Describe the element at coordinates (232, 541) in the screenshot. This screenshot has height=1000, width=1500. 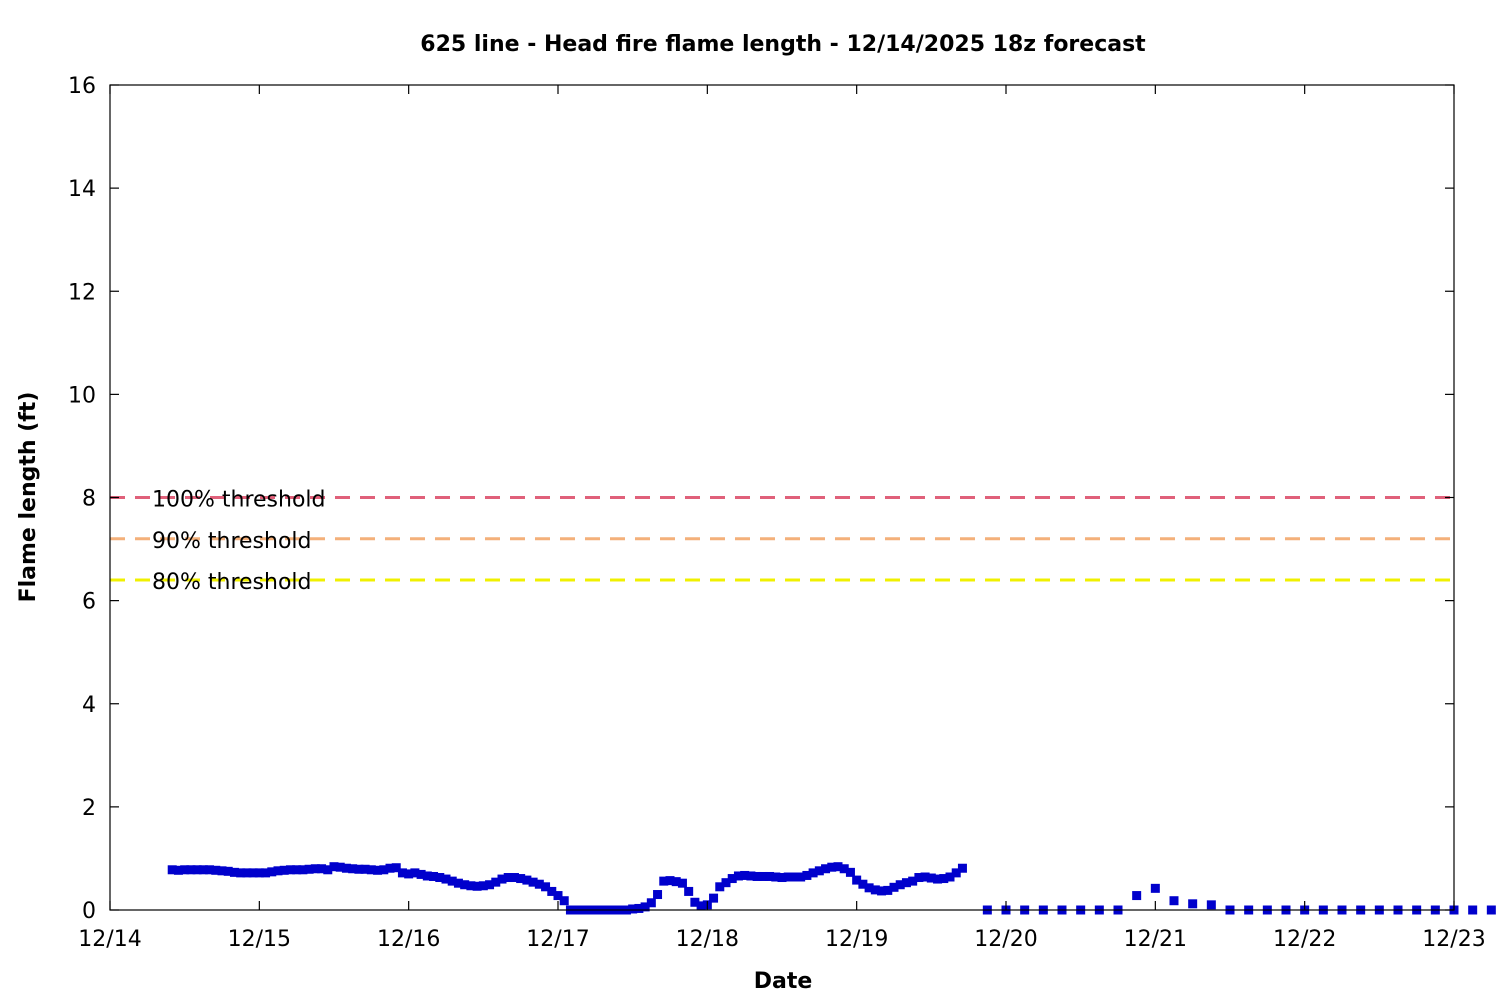
I see `threshold-label: 90% threshold` at that location.